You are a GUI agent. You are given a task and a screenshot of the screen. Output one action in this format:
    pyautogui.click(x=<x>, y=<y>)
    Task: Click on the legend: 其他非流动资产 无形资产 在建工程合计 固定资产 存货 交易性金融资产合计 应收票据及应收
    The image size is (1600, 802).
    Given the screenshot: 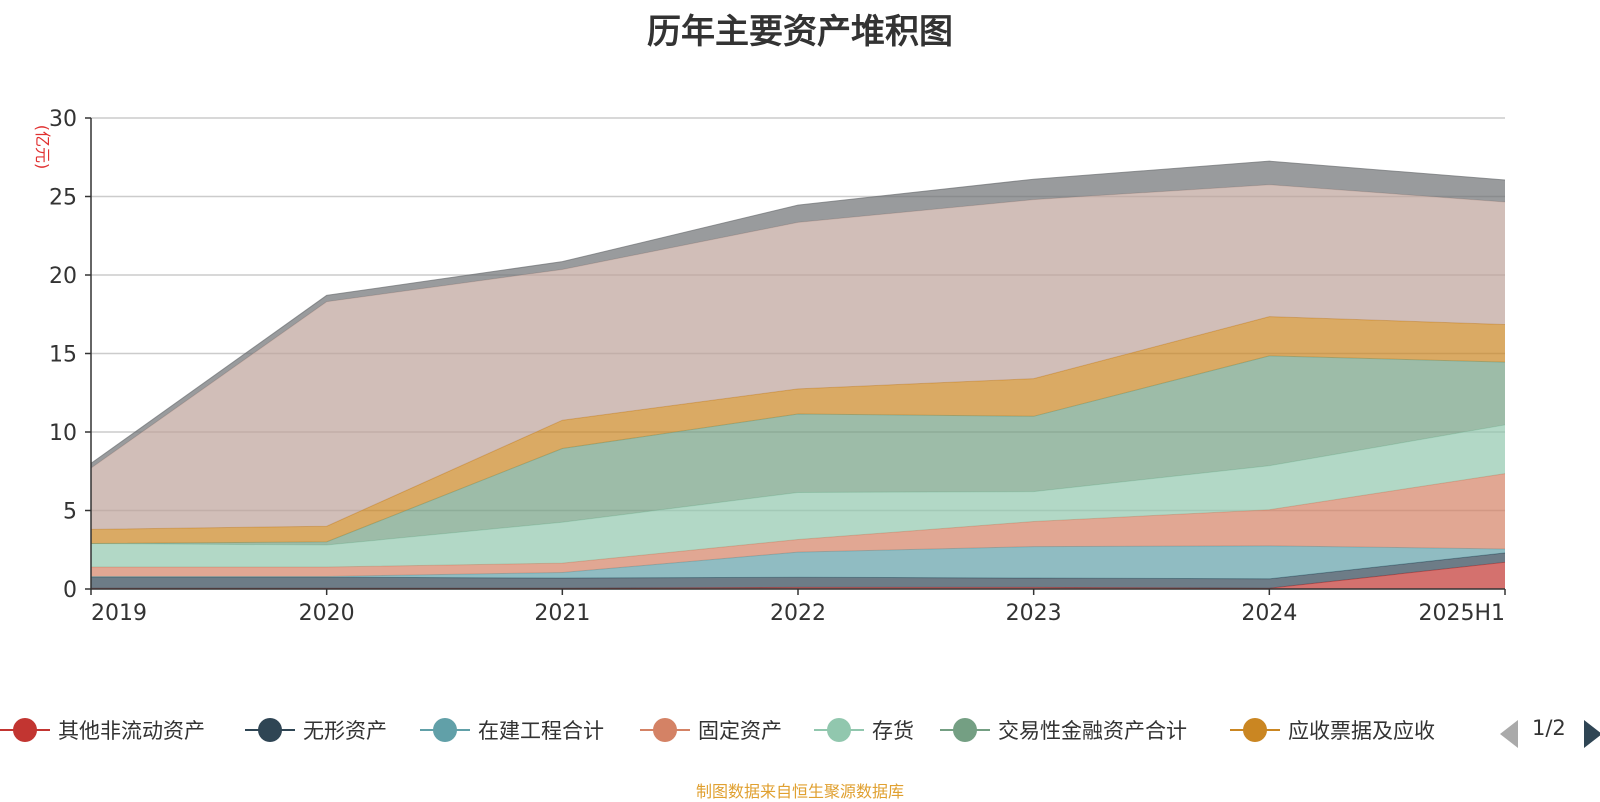 What is the action you would take?
    pyautogui.click(x=800, y=732)
    